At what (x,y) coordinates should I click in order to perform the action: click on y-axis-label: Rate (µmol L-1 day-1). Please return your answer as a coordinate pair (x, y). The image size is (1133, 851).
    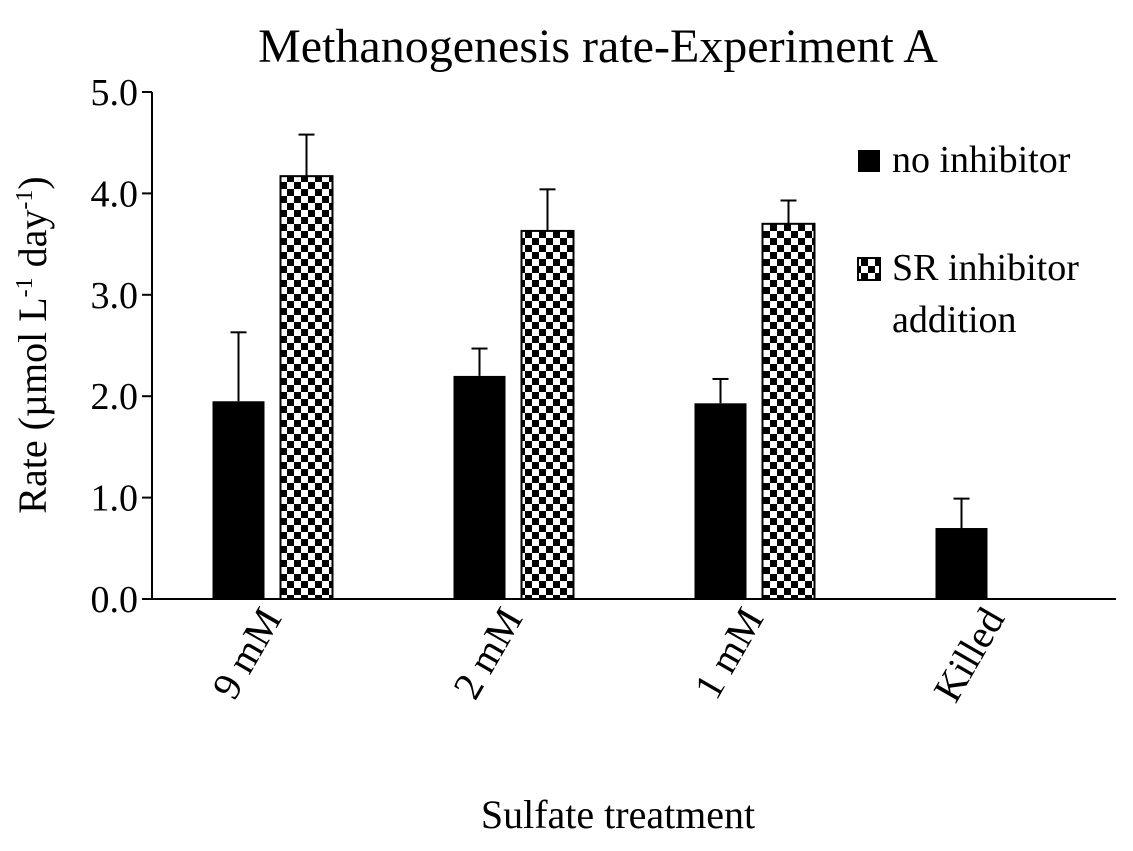
    Looking at the image, I should click on (32, 344).